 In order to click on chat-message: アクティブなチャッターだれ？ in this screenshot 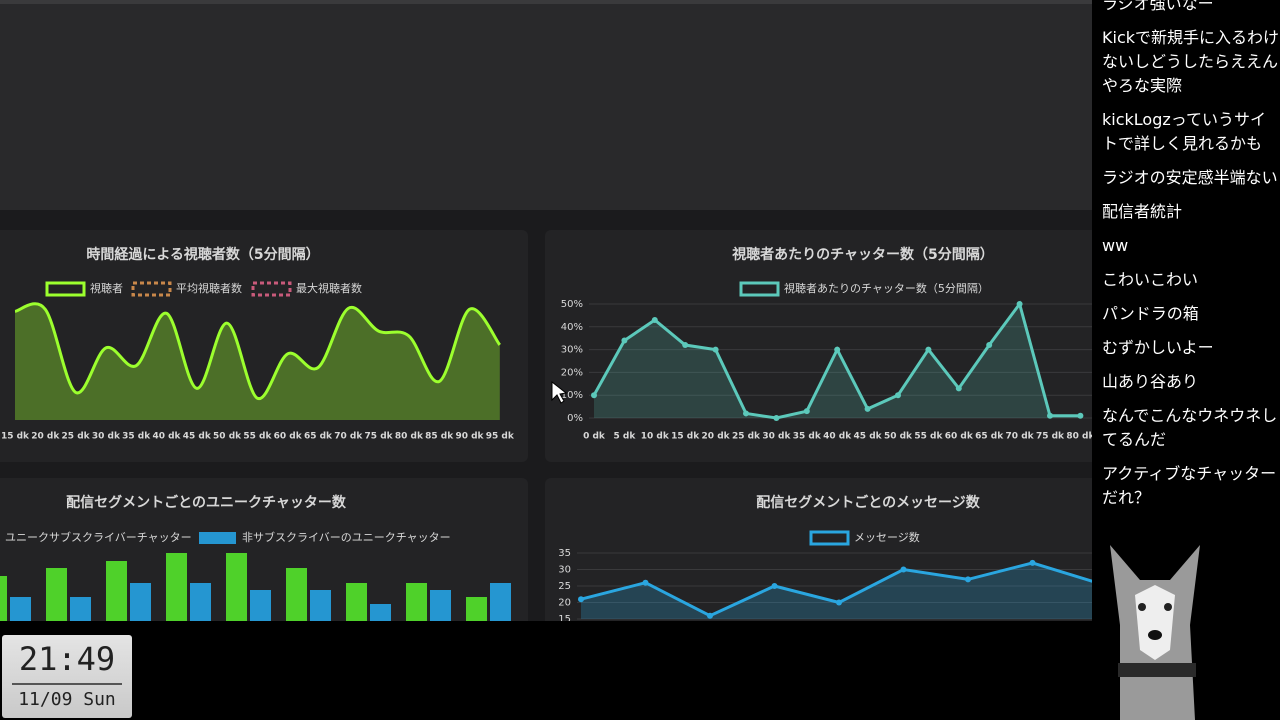, I will do `click(1189, 485)`.